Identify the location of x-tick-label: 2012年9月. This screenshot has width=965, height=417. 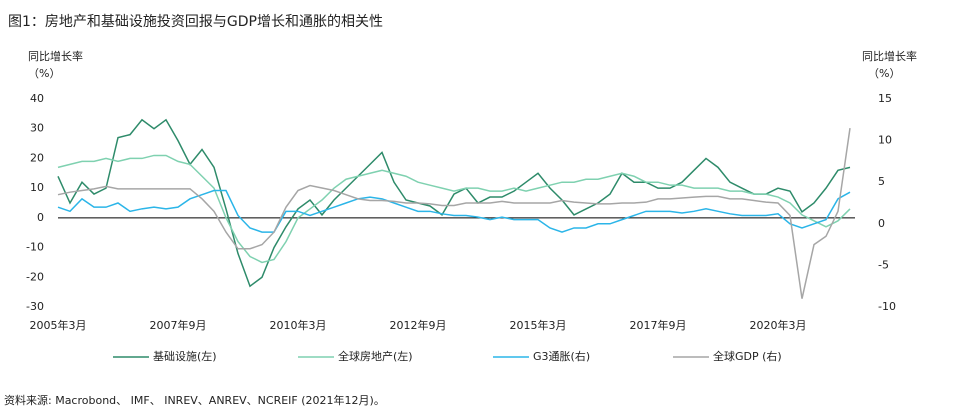
(418, 325).